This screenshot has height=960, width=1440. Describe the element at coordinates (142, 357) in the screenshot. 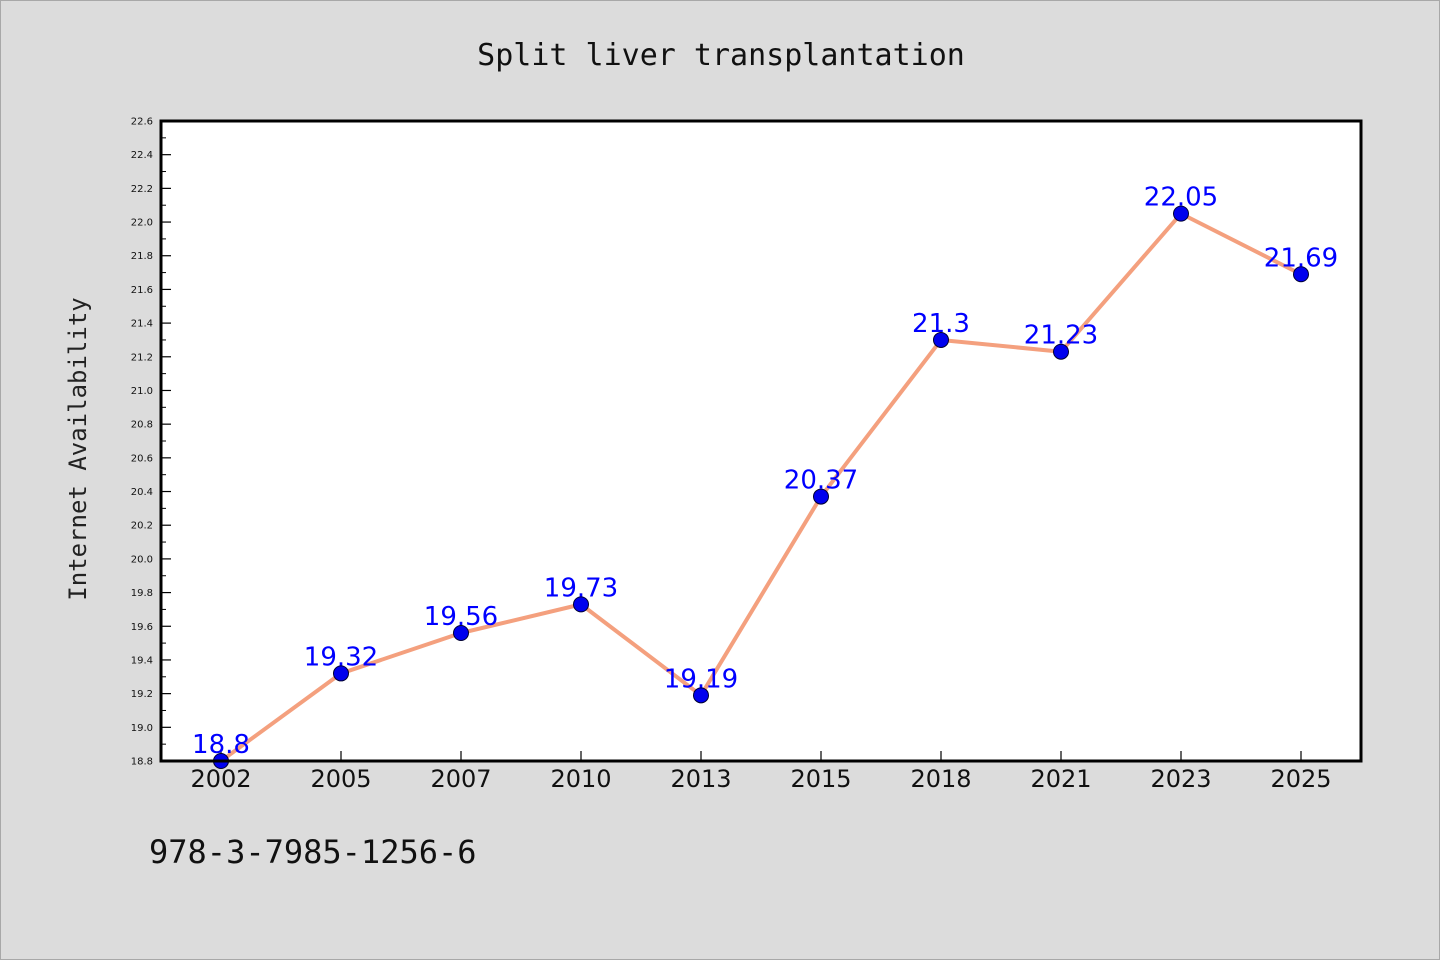

I see `y-tick-label: 21.2` at that location.